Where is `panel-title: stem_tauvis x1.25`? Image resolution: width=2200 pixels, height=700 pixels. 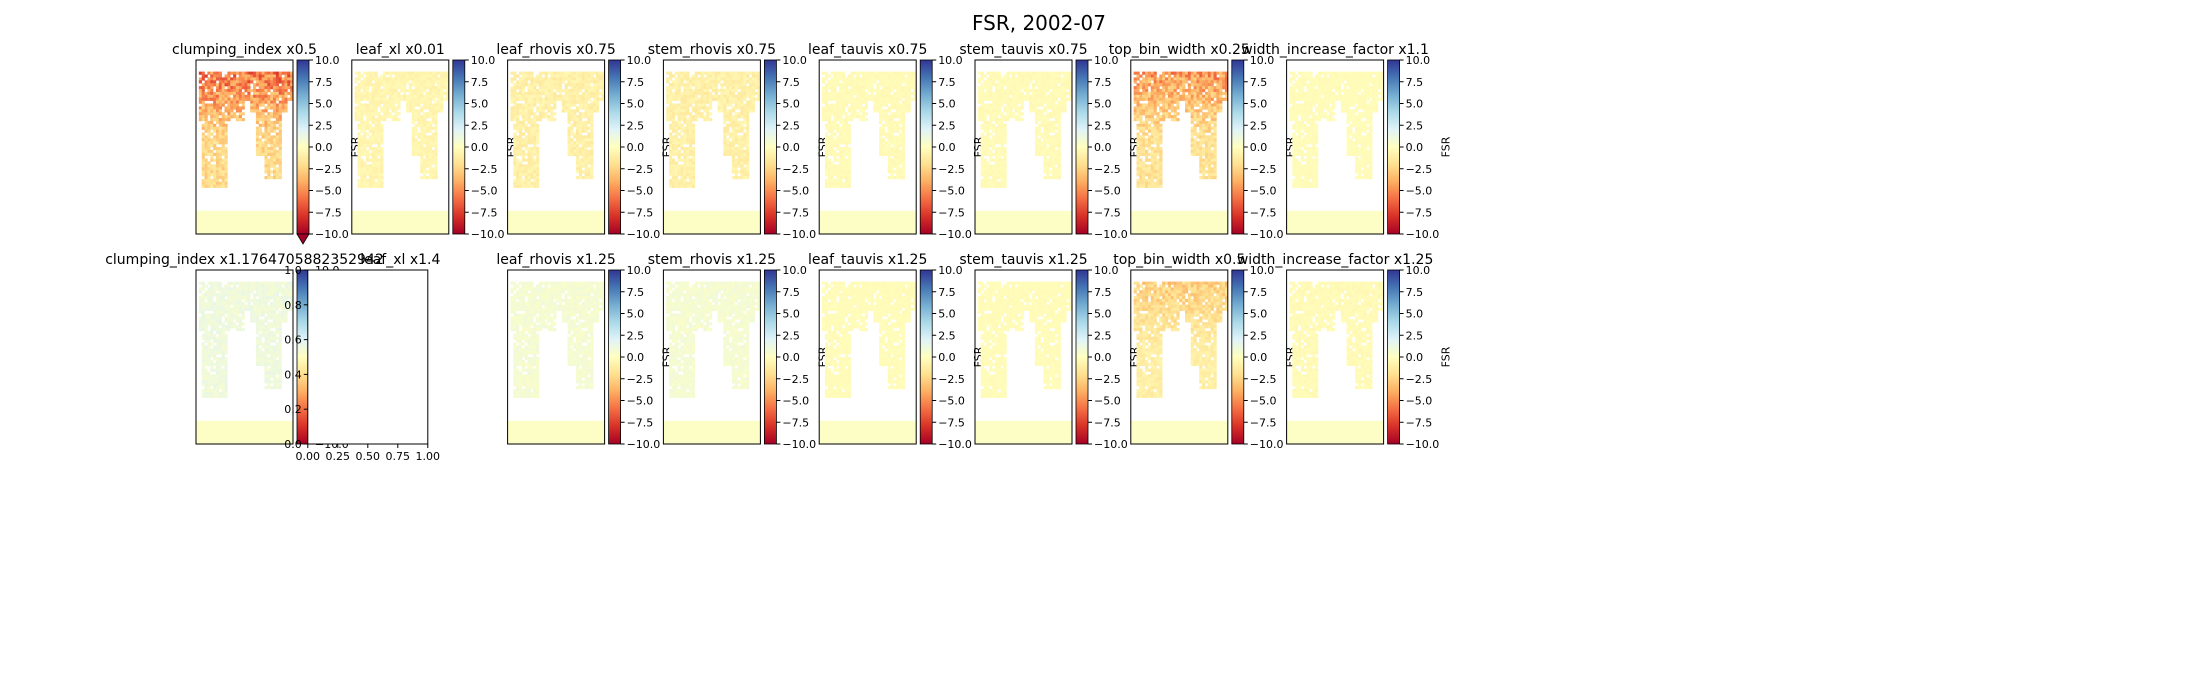
panel-title: stem_tauvis x1.25 is located at coordinates (1023, 260).